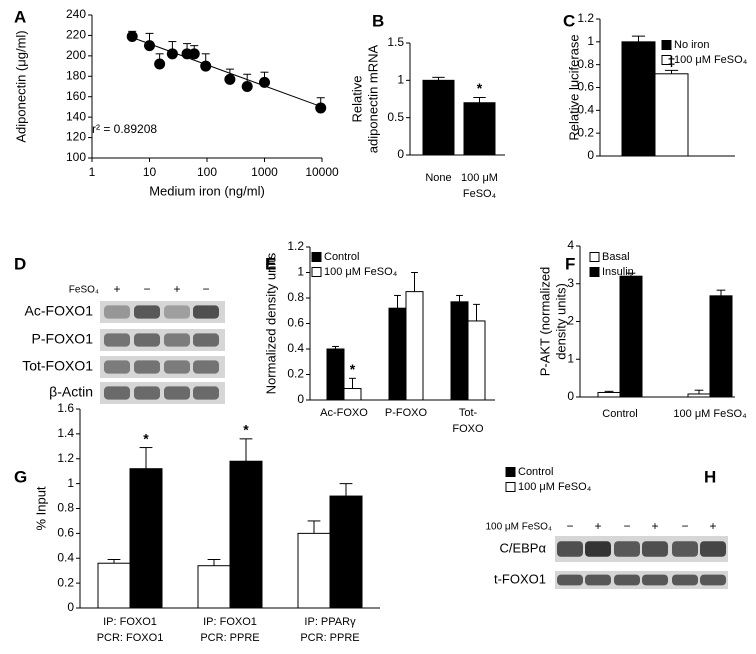  Describe the element at coordinates (20, 86) in the screenshot. I see `y-axis-label: Adiponectin (μg/ml)` at that location.